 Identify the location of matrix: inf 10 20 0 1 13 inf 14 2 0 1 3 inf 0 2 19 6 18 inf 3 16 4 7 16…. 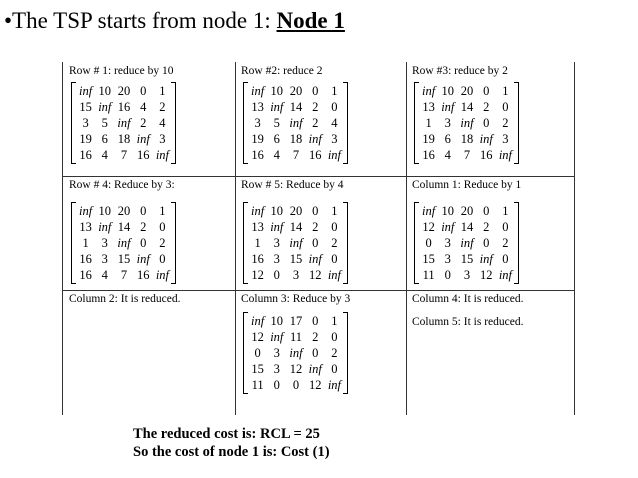
(467, 123).